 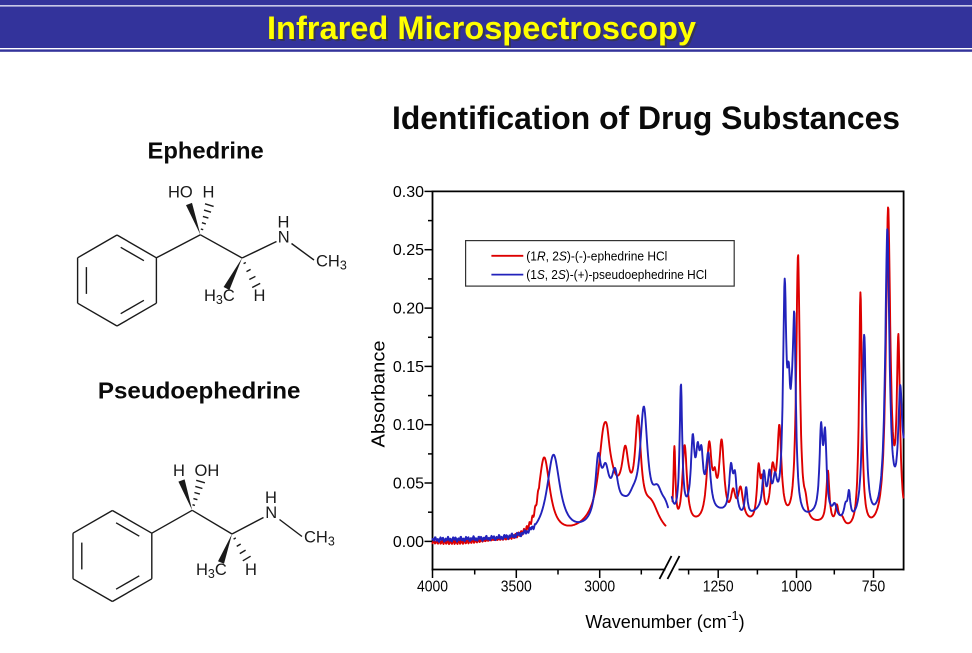 What do you see at coordinates (616, 274) in the screenshot?
I see `svg-text:(1S, 2S)-(+)-pseudoephedrine H: (1S, 2S)-(+)-pseudoephedrine HCl` at bounding box center [616, 274].